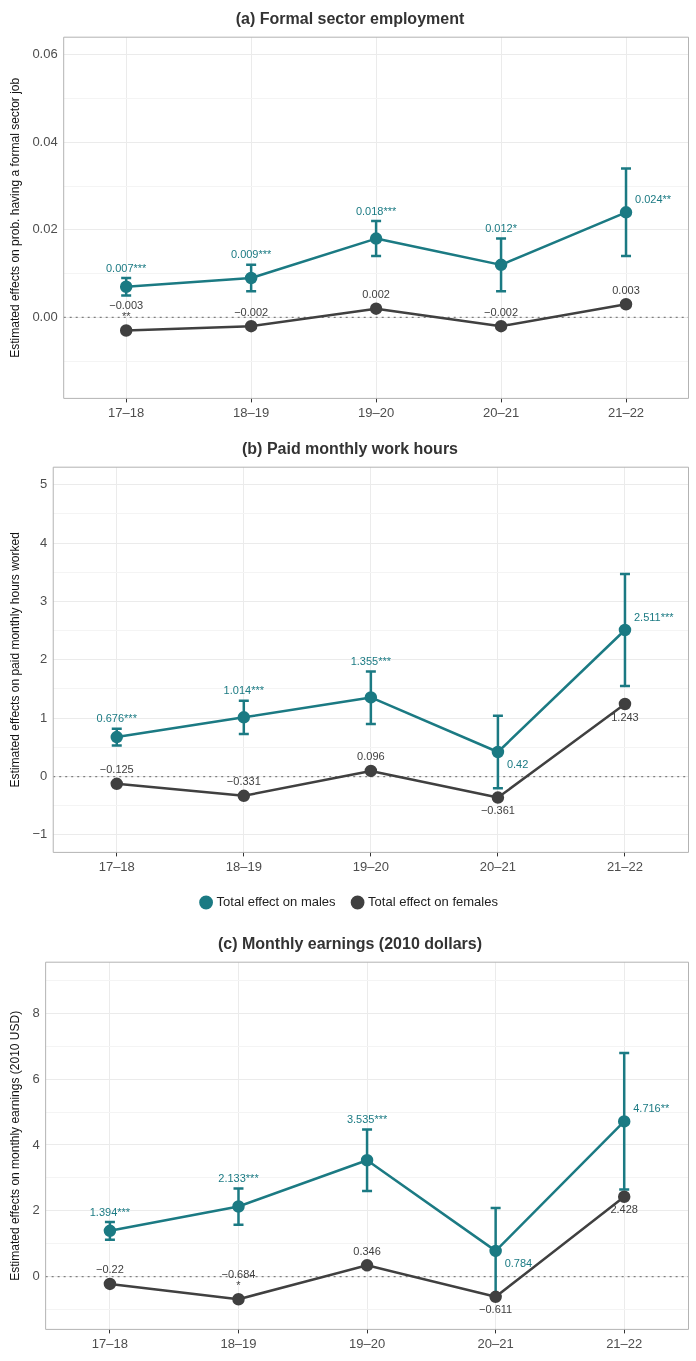 The image size is (696, 1361). I want to click on y-axis-title: Estimated effects on prob. having a formal sector job, so click(14, 217).